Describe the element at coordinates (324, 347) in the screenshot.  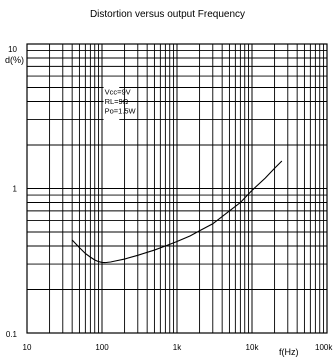
I see `x-tick-label: 100k` at that location.